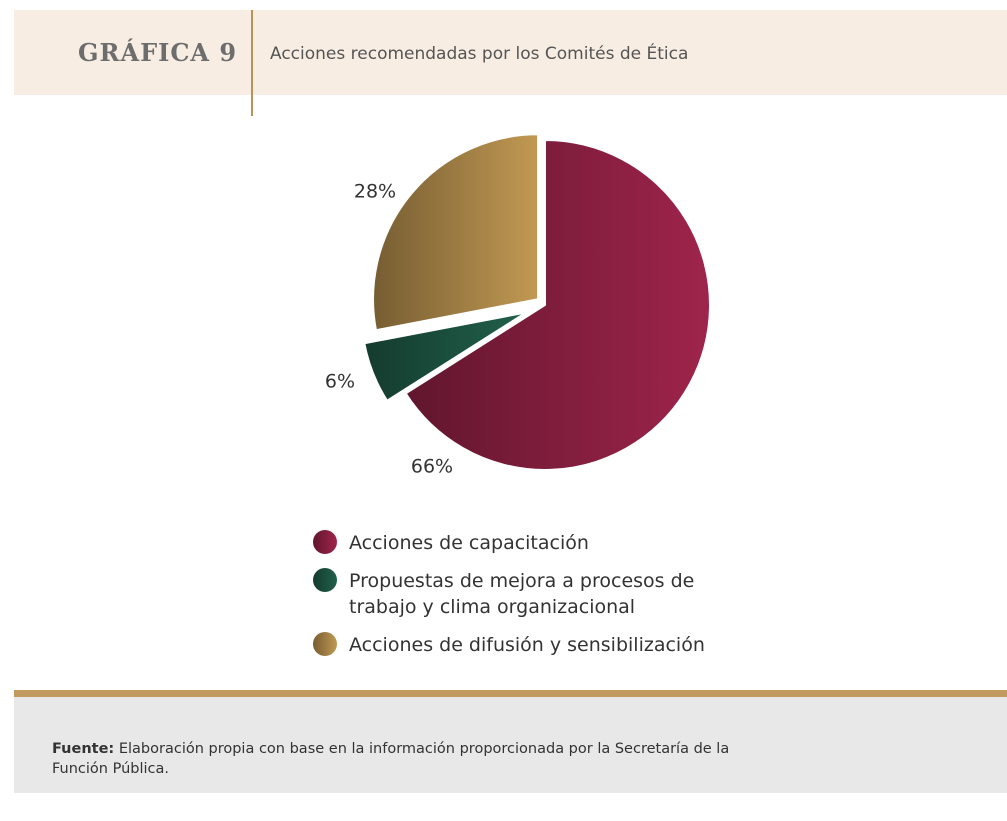 The image size is (1007, 821). Describe the element at coordinates (252, 63) in the screenshot. I see `divider` at that location.